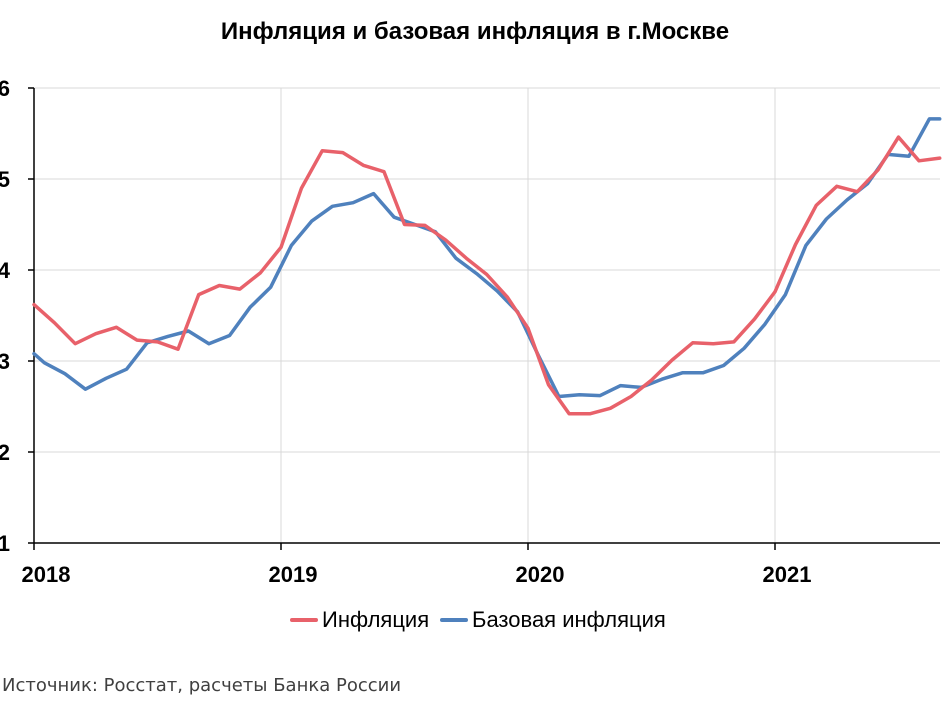 This screenshot has height=712, width=950. What do you see at coordinates (5, 543) in the screenshot?
I see `y-tick-label: 1` at bounding box center [5, 543].